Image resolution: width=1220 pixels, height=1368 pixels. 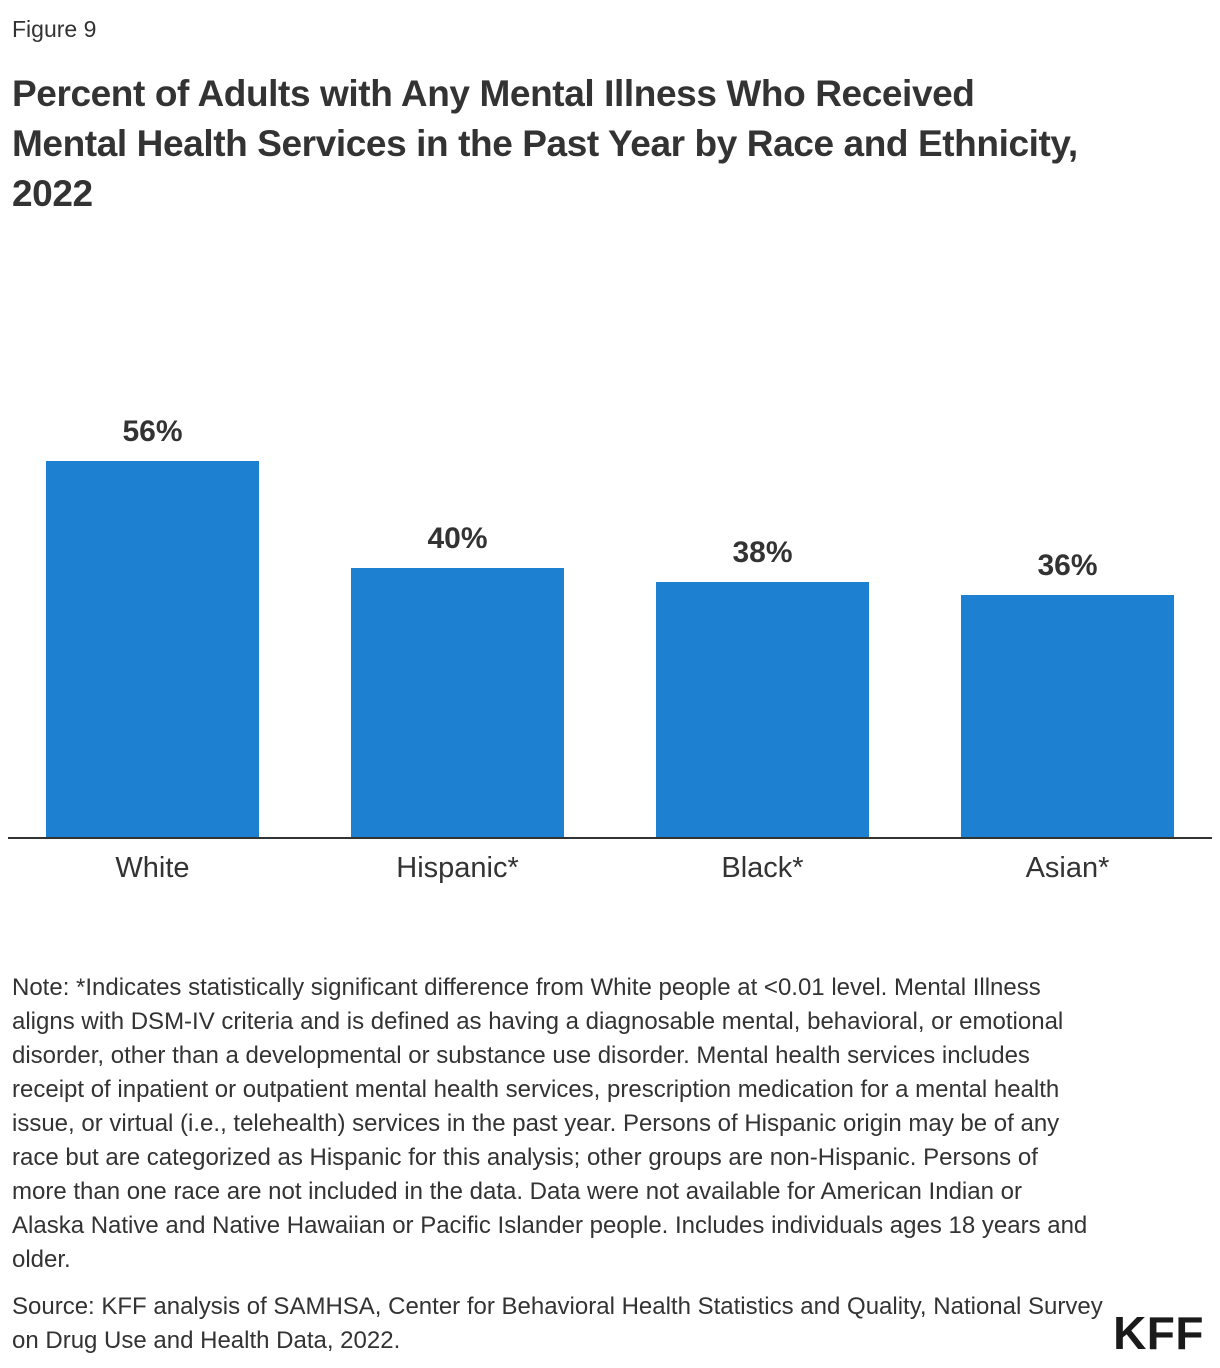 What do you see at coordinates (610, 838) in the screenshot?
I see `x-axis-line` at bounding box center [610, 838].